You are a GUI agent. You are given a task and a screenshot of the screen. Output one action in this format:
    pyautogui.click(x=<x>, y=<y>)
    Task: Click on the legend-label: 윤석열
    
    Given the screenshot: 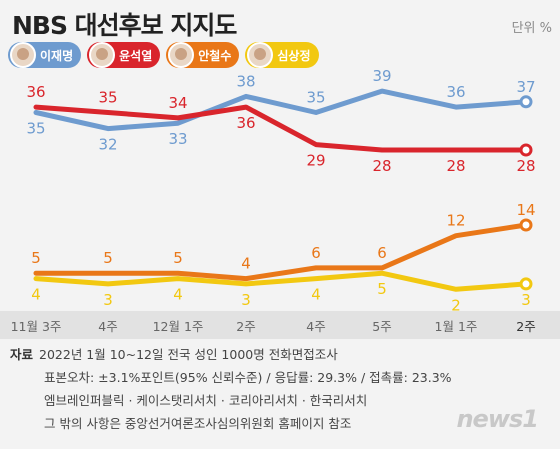 What is the action you would take?
    pyautogui.click(x=136, y=55)
    